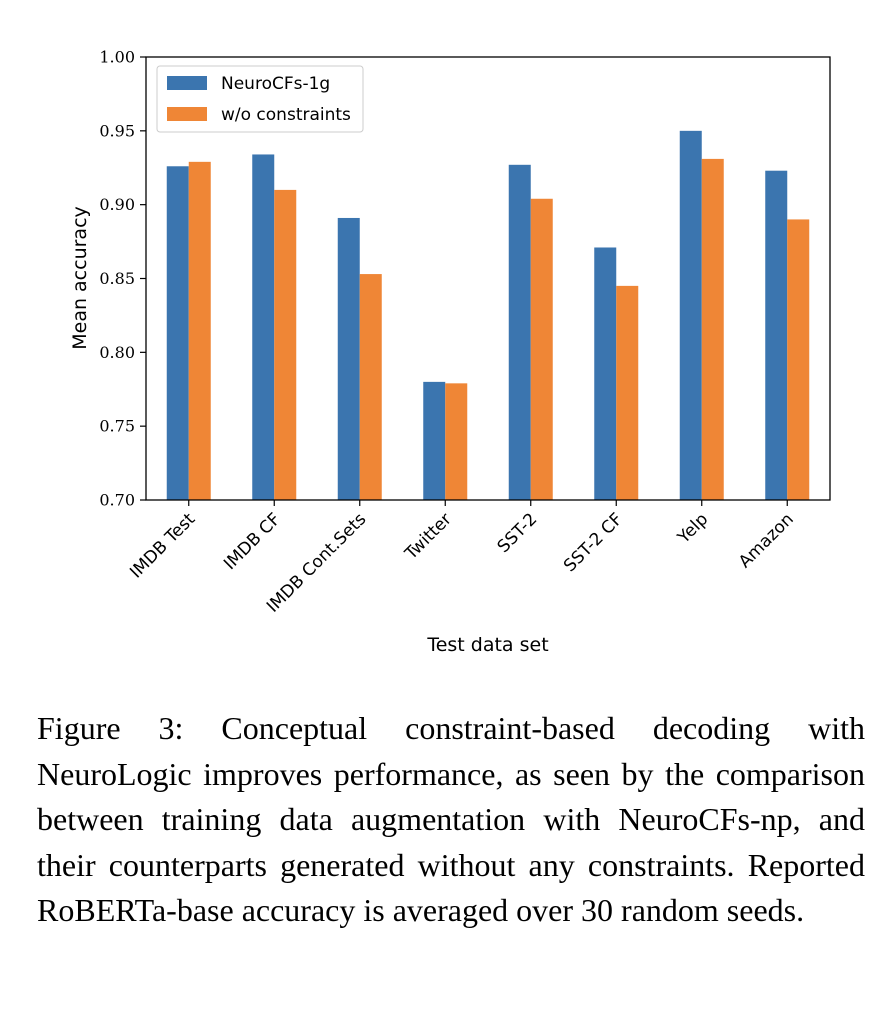 The height and width of the screenshot is (1010, 896). I want to click on y-tick-label: 0.80, so click(117, 352).